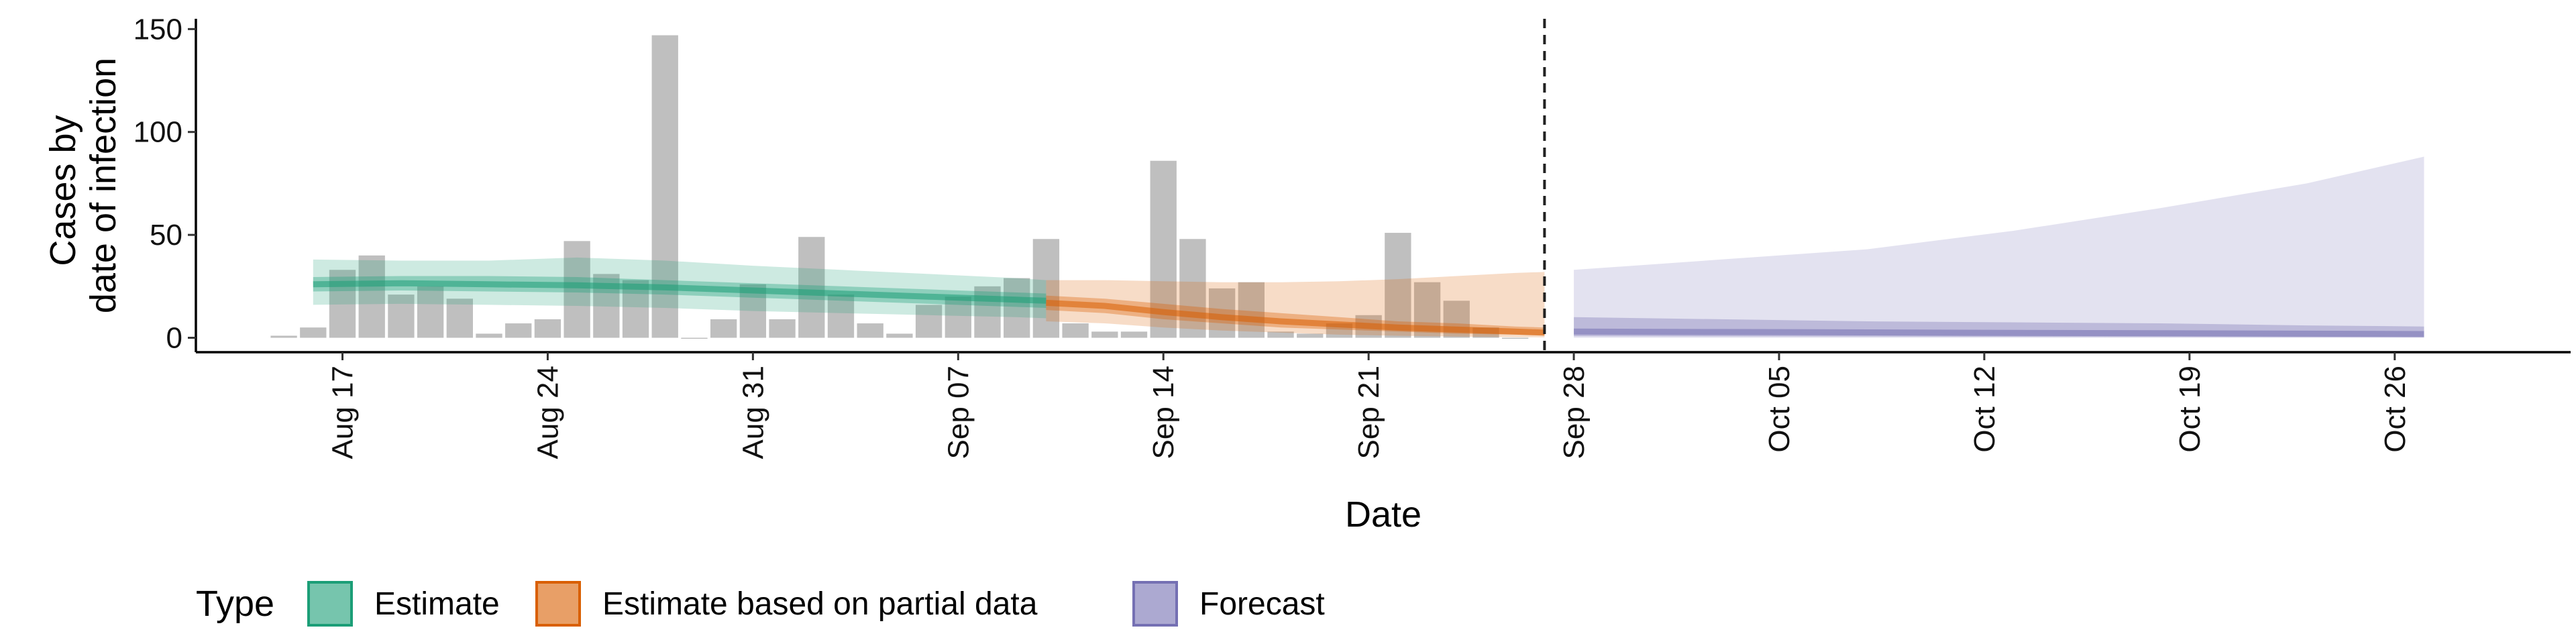 This screenshot has width=2576, height=644. What do you see at coordinates (343, 412) in the screenshot?
I see `x-tick-label: Aug 17` at bounding box center [343, 412].